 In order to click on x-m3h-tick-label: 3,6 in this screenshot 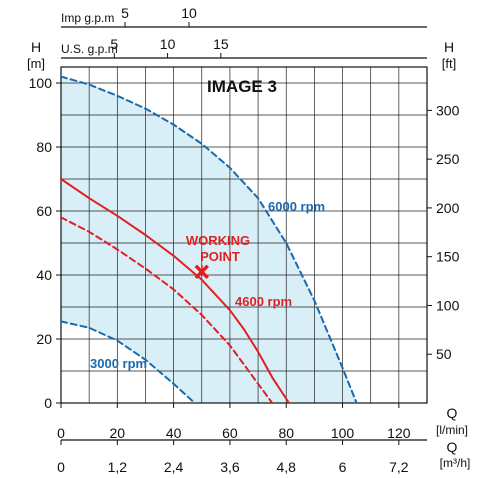, I will do `click(230, 467)`.